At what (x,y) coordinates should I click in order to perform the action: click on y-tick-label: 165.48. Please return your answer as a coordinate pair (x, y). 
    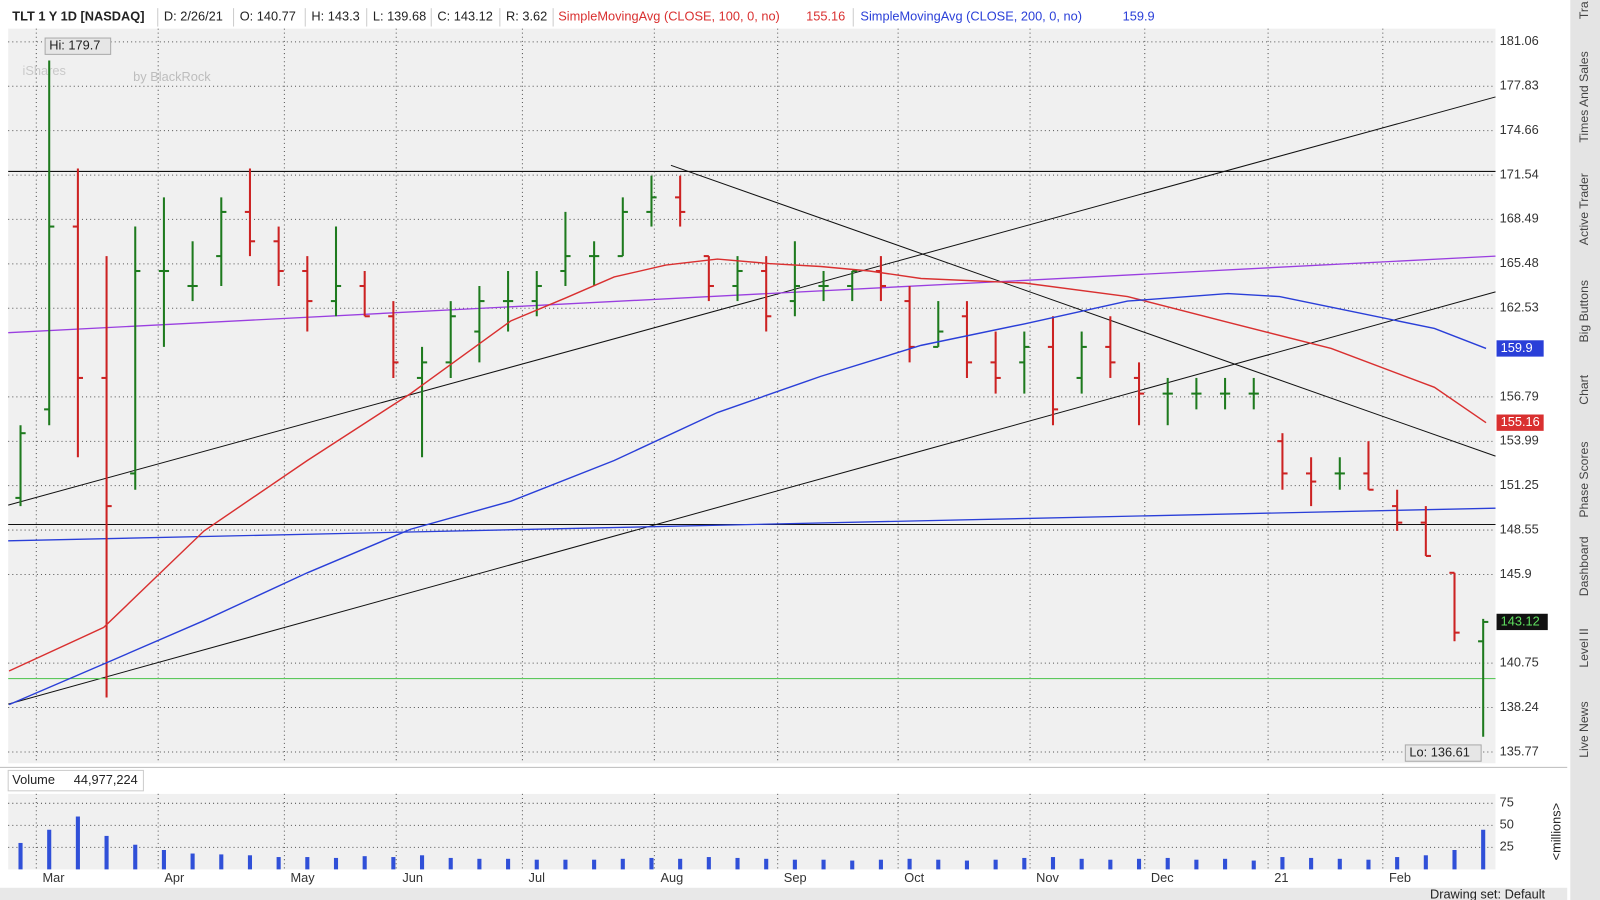
    Looking at the image, I should click on (1519, 262).